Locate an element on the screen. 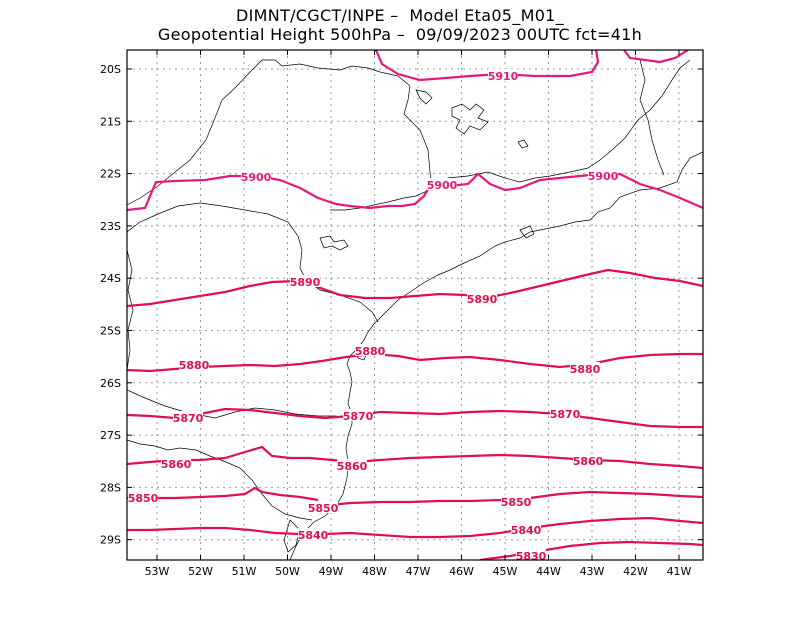  latitude-tick-label: 22S is located at coordinates (110, 174).